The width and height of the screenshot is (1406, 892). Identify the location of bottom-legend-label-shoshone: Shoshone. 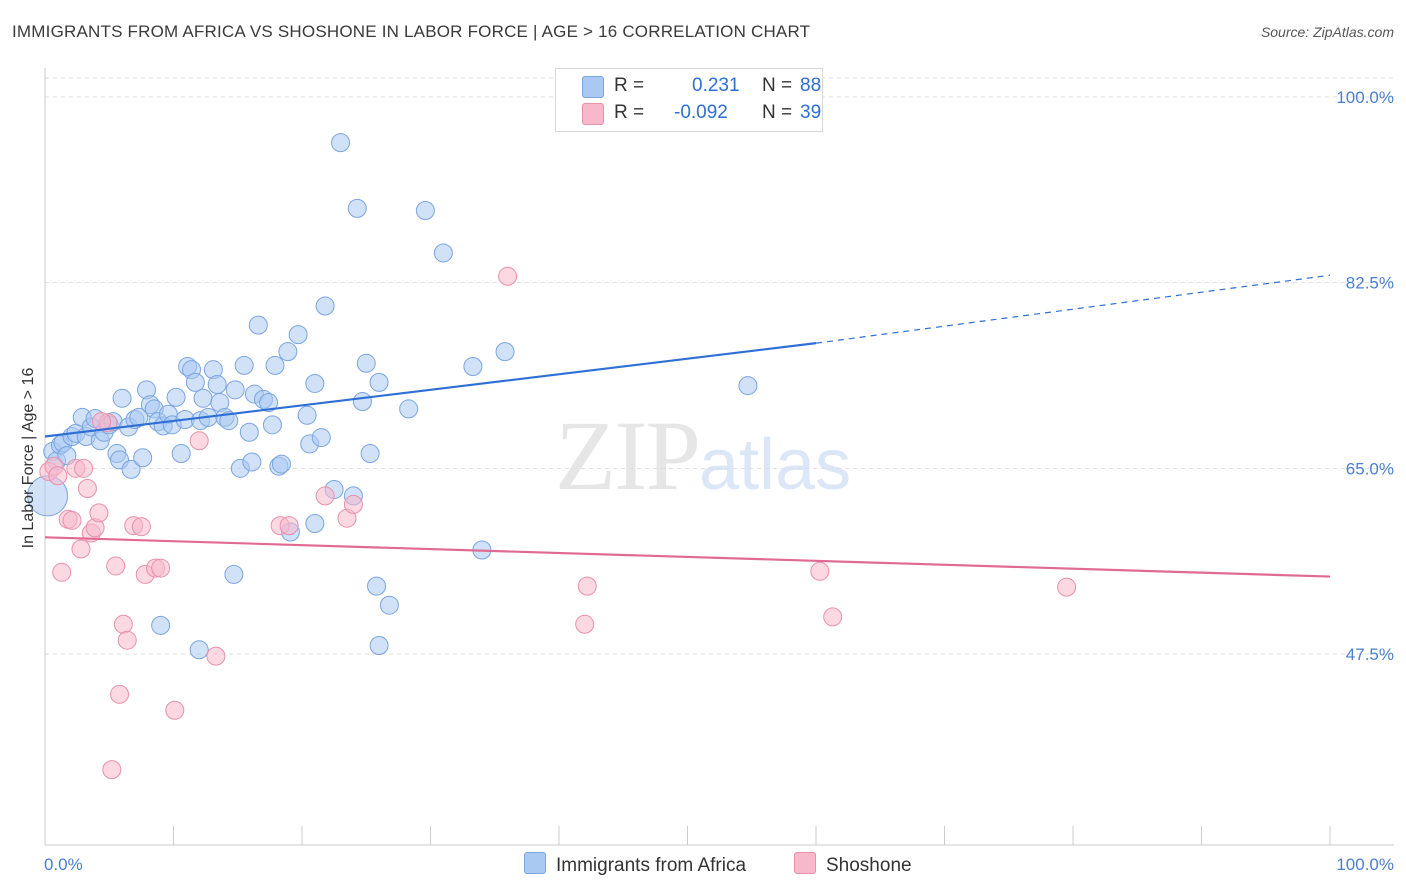
(869, 865).